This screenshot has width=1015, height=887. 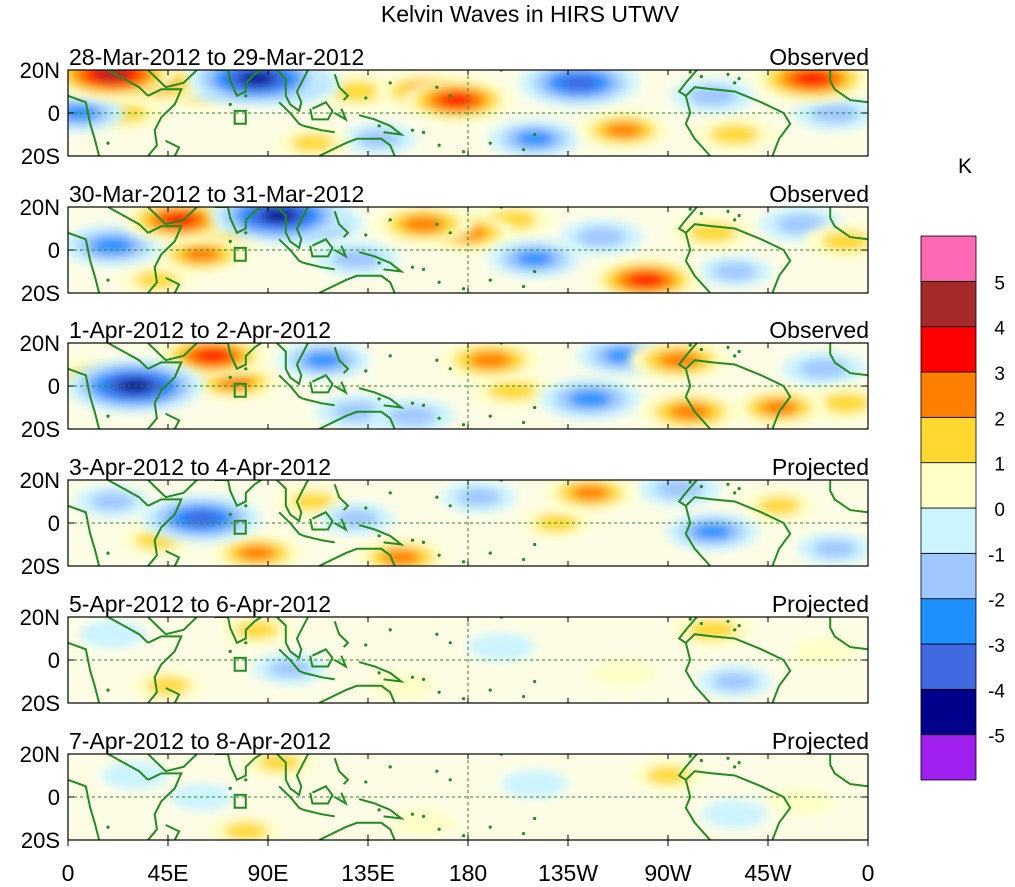 I want to click on anomaly-field, so click(x=471, y=523).